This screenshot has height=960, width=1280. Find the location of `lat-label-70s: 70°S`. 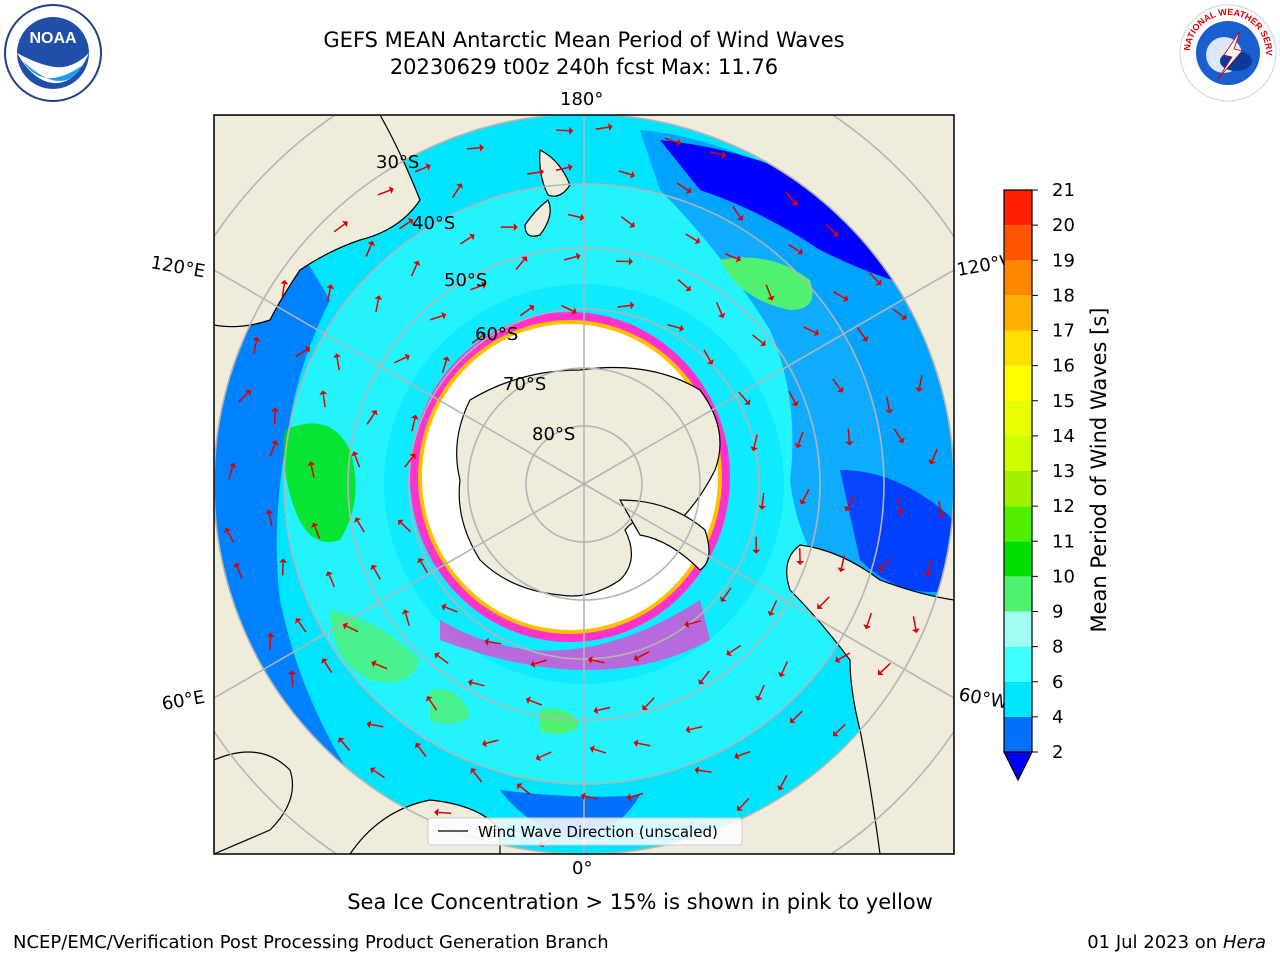

lat-label-70s: 70°S is located at coordinates (524, 384).